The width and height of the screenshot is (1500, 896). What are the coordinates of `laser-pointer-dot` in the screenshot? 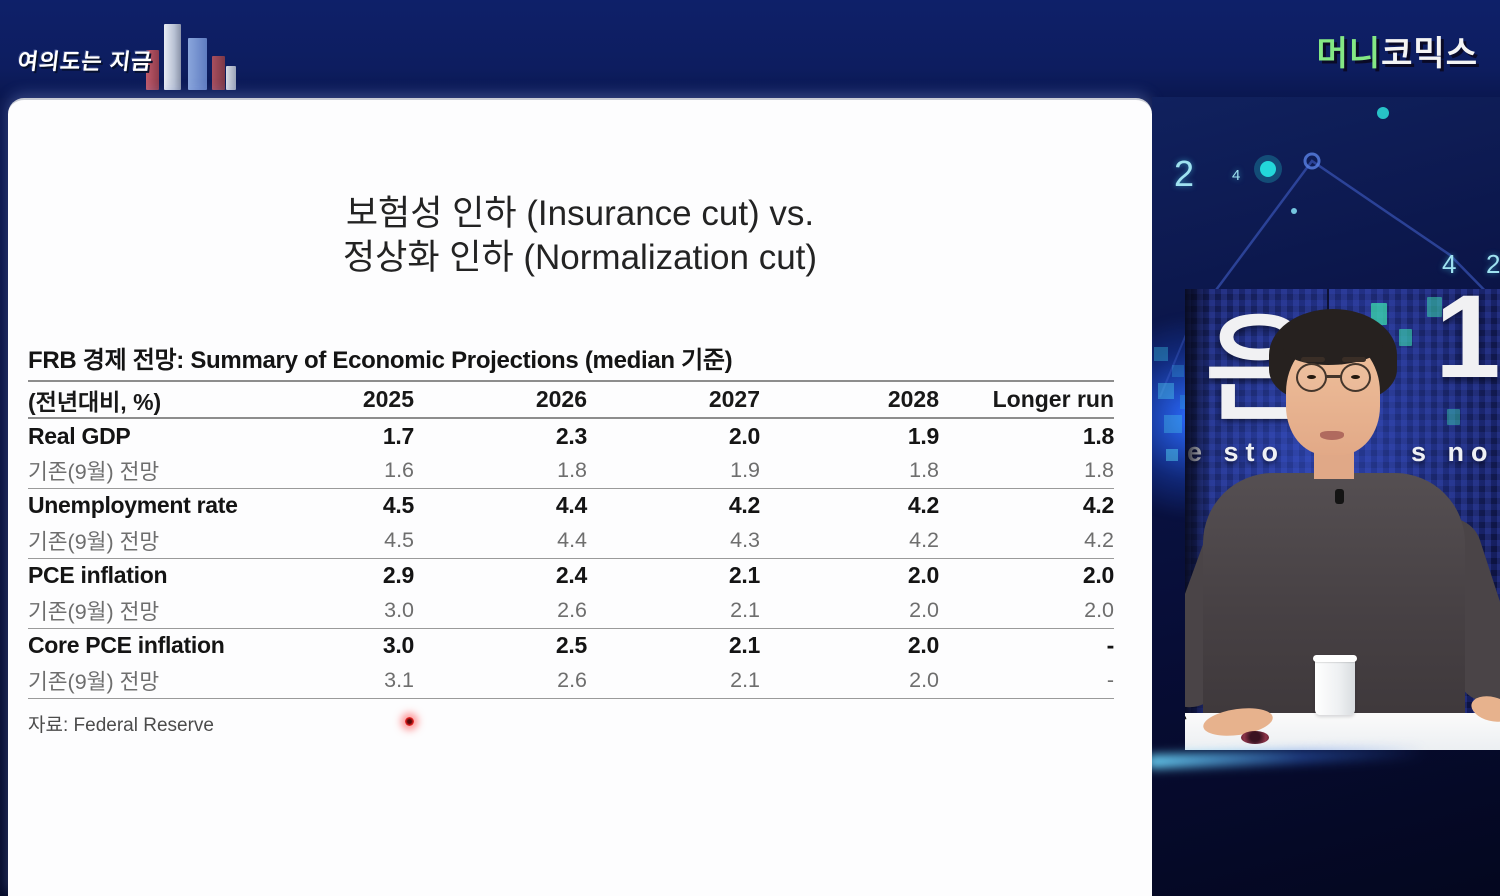 It's located at (409, 721).